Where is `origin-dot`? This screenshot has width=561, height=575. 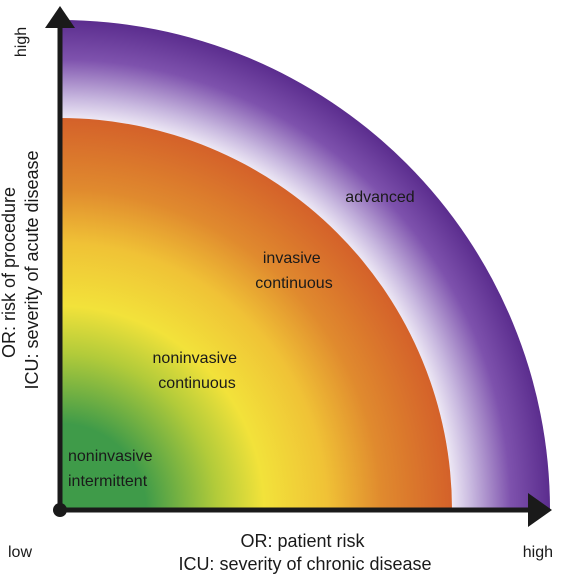
origin-dot is located at coordinates (60, 510).